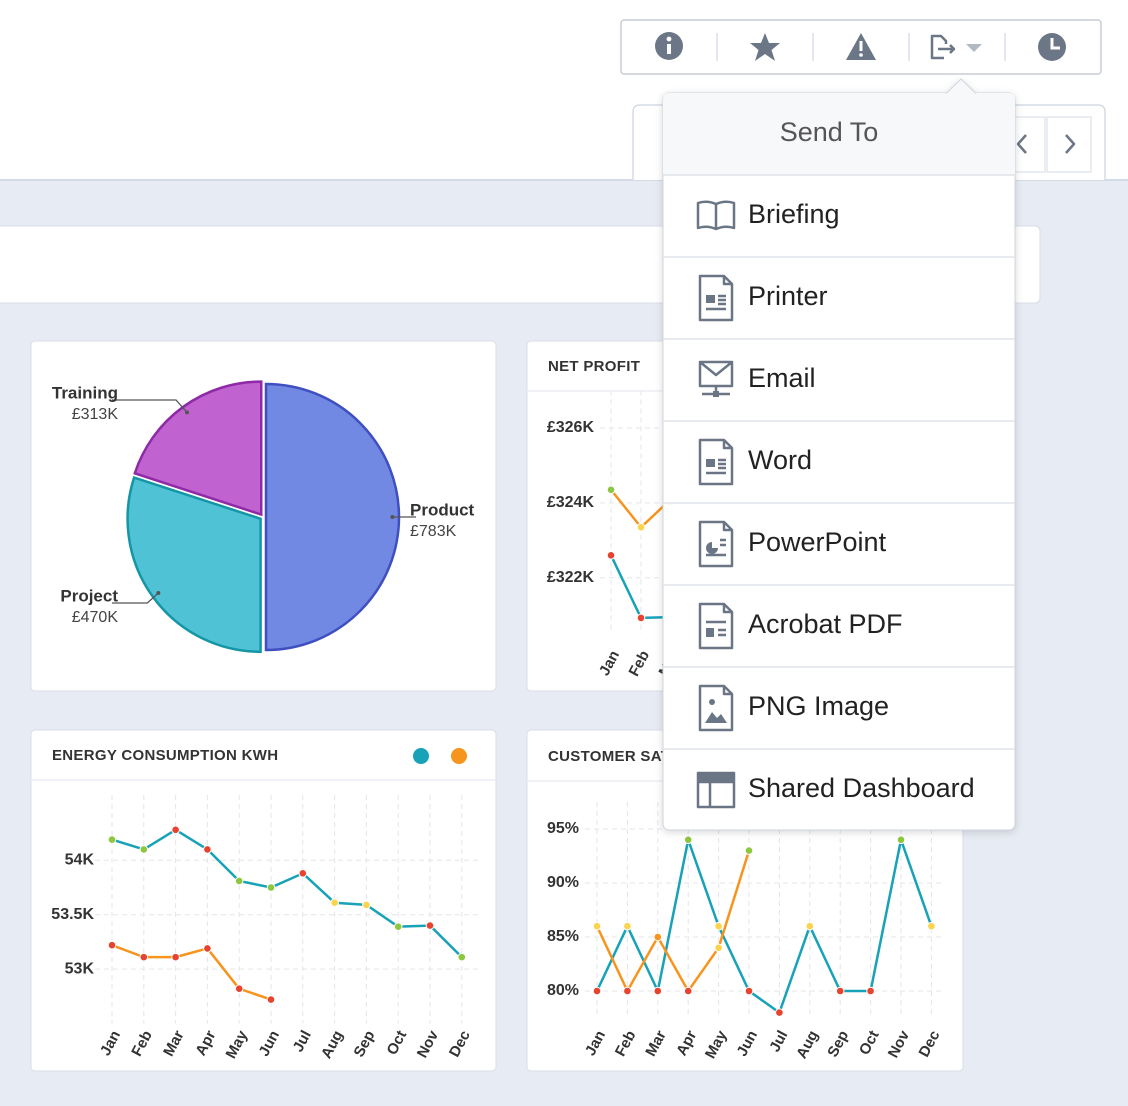 This screenshot has height=1106, width=1128. Describe the element at coordinates (85, 392) in the screenshot. I see `pie-label: Training` at that location.